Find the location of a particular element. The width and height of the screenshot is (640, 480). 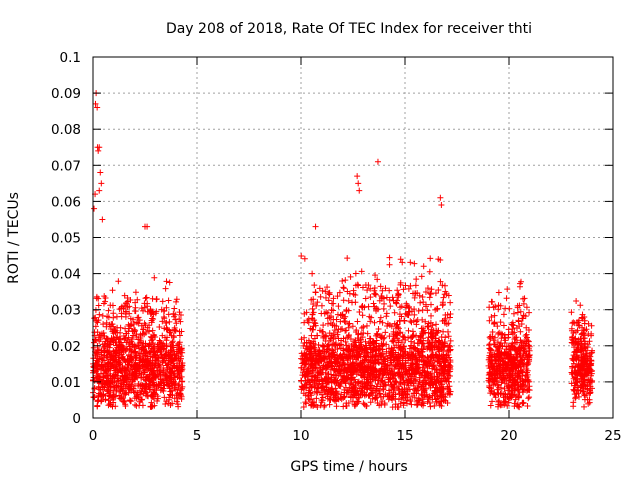

x-tick-label: 20 is located at coordinates (508, 436).